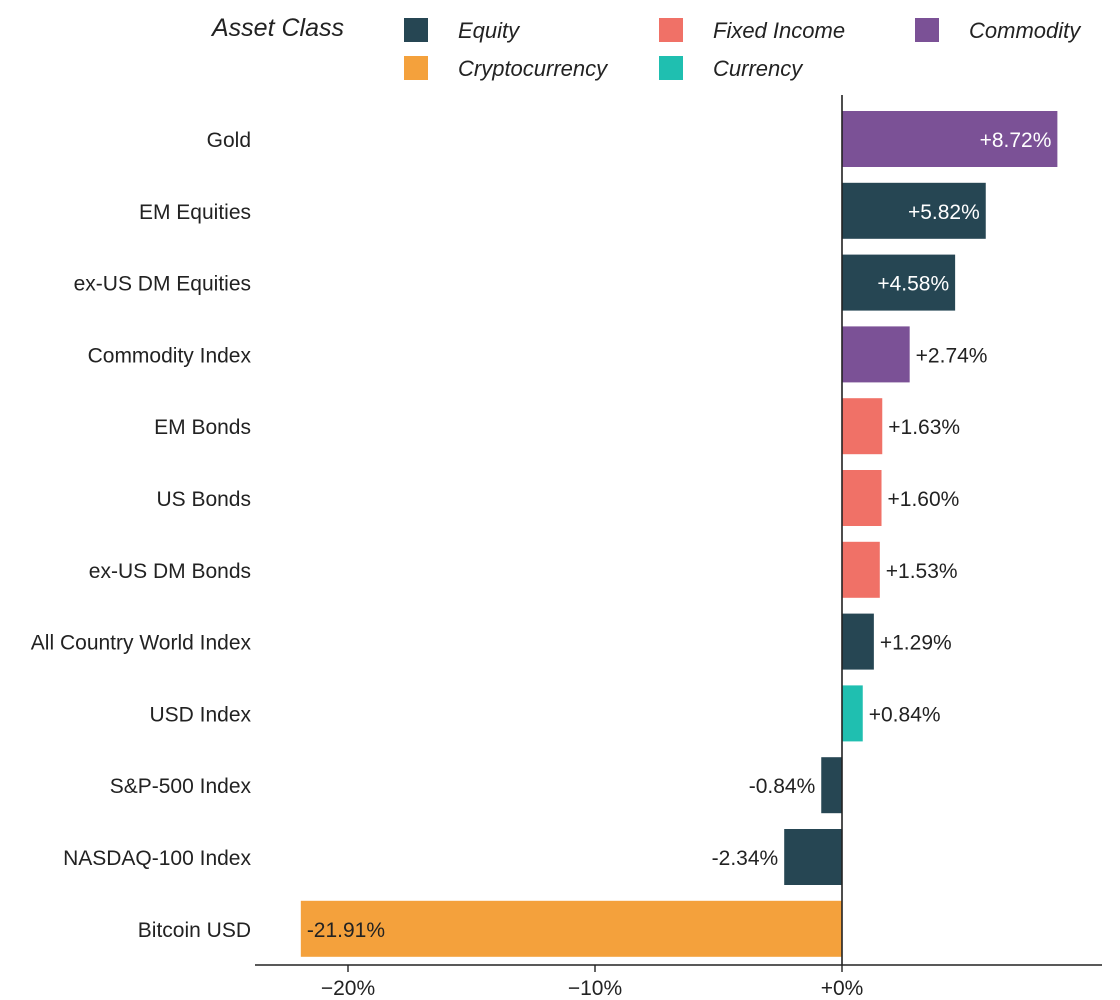 The image size is (1120, 1000). I want to click on legend-swatch-commodity, so click(927, 30).